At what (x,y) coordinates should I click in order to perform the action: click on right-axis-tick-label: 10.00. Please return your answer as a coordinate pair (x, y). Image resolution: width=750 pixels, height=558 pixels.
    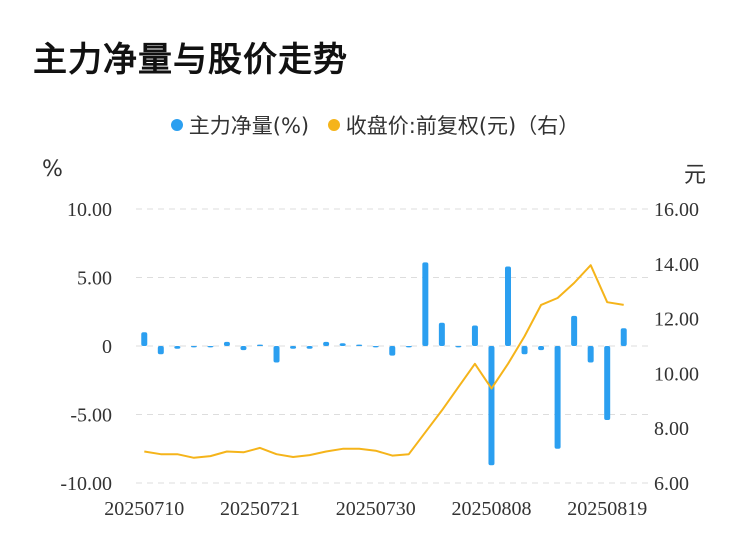
    Looking at the image, I should click on (676, 374).